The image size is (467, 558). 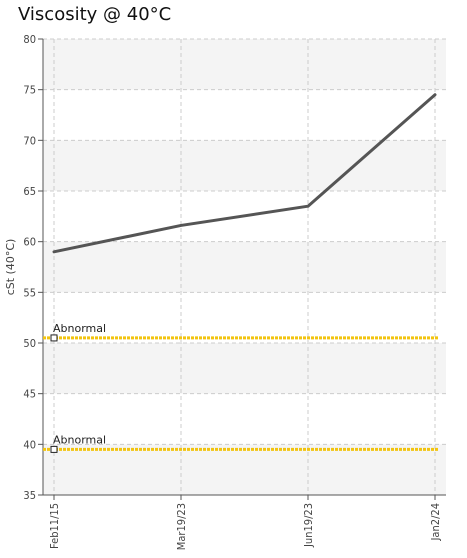 What do you see at coordinates (54, 526) in the screenshot?
I see `x-tick-label: Feb11/15` at bounding box center [54, 526].